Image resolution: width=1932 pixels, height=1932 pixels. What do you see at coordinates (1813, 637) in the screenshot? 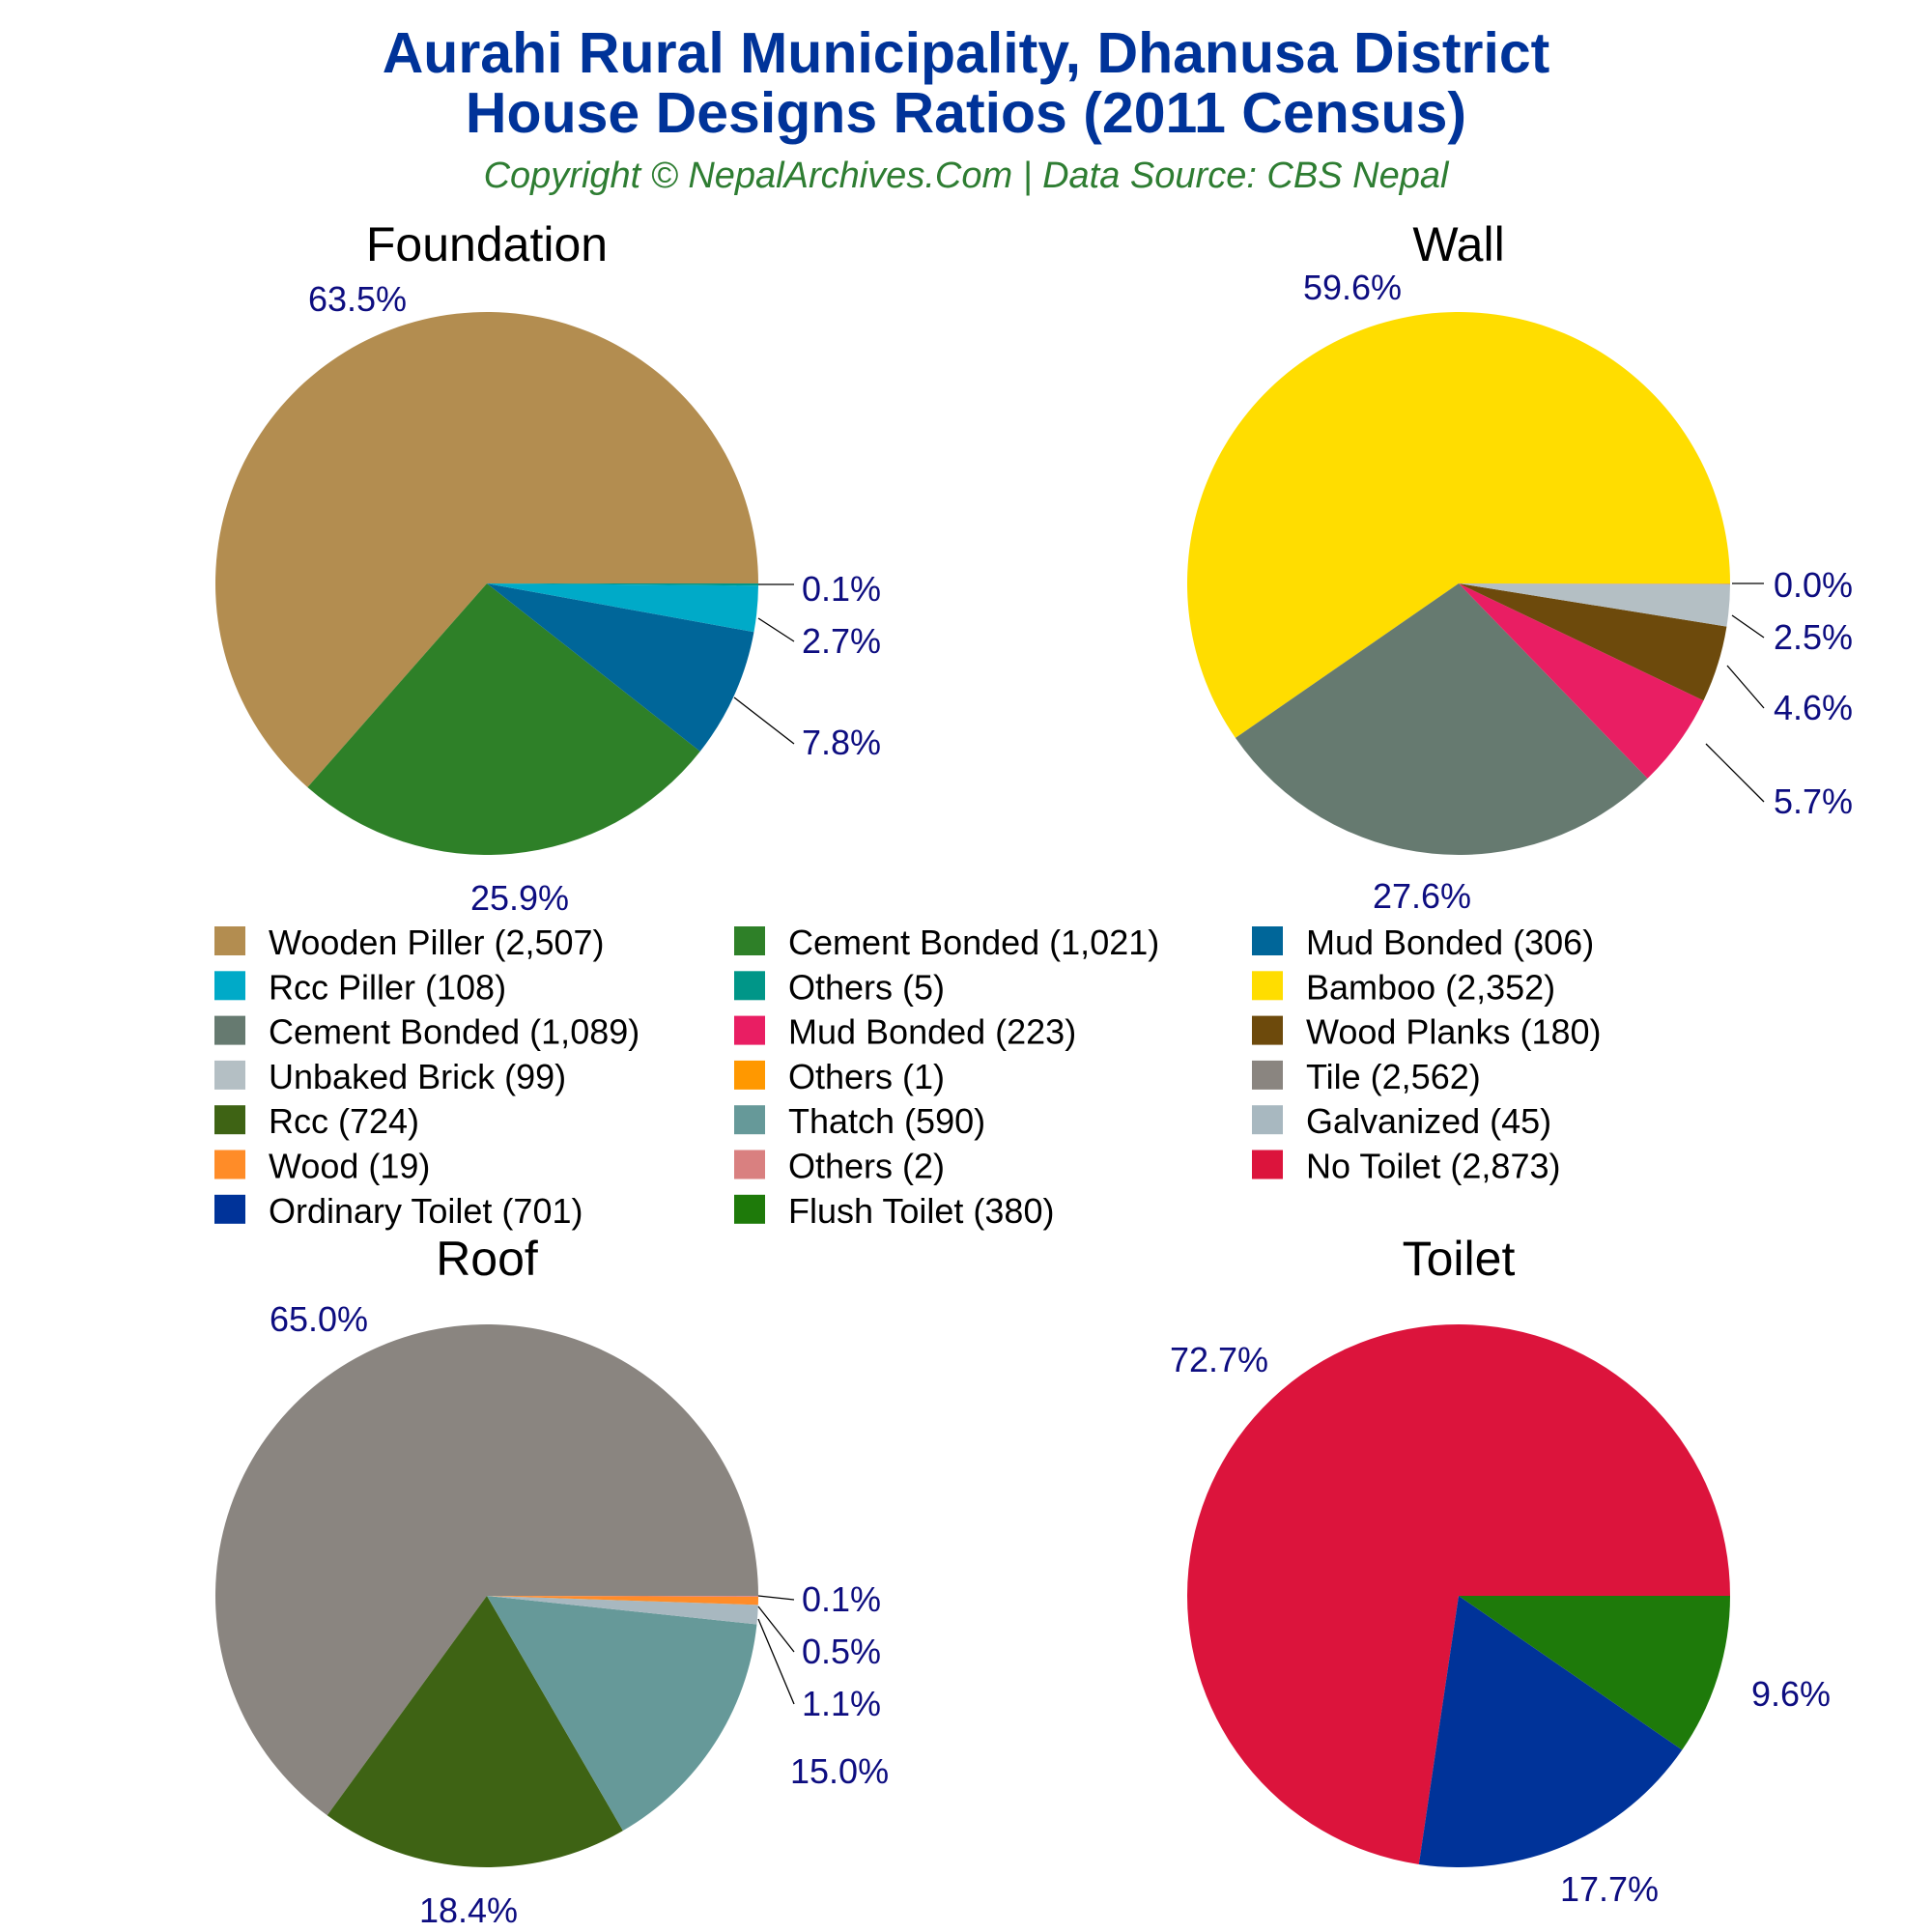
I see `slice-percent-label: 2.5%` at bounding box center [1813, 637].